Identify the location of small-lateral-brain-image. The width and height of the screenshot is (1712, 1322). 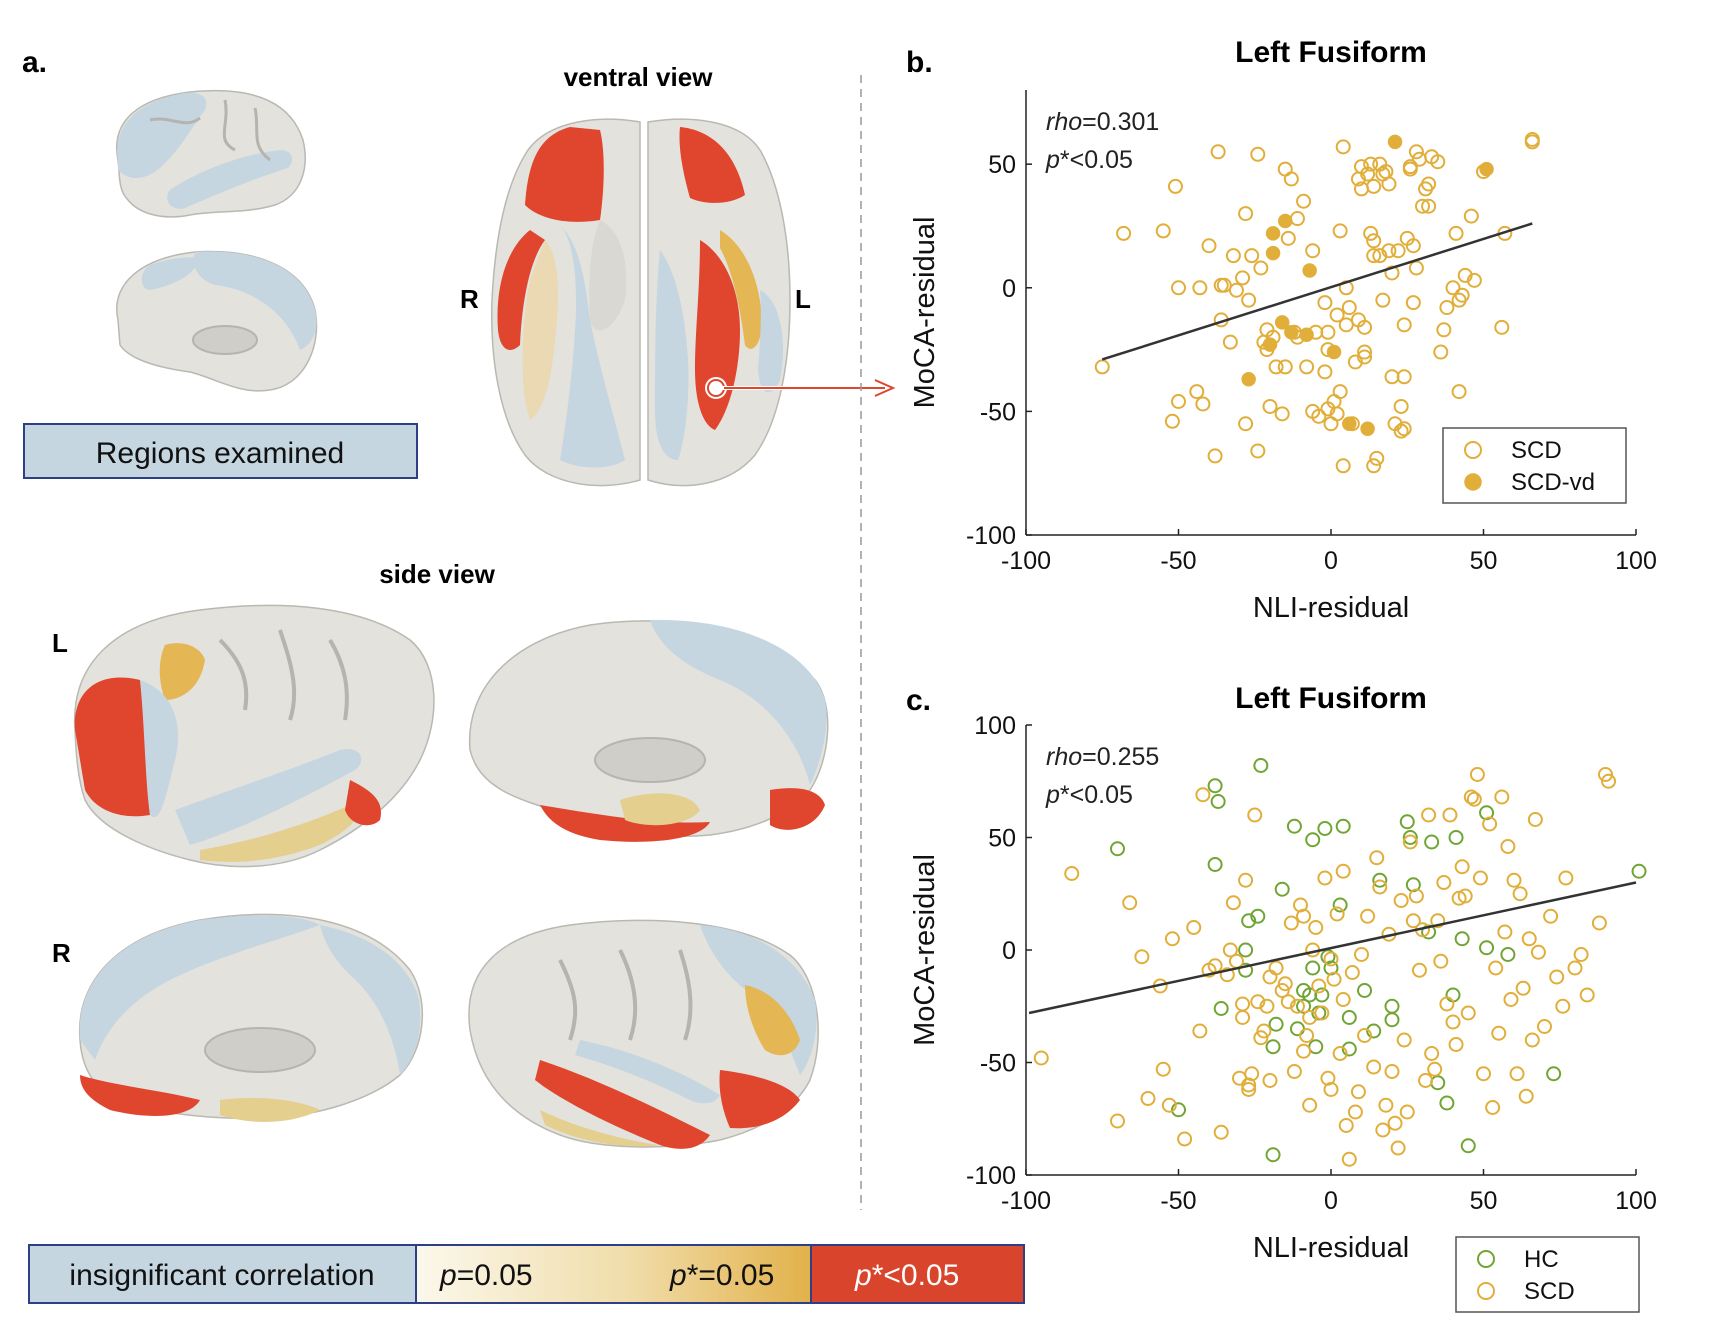
(211, 153).